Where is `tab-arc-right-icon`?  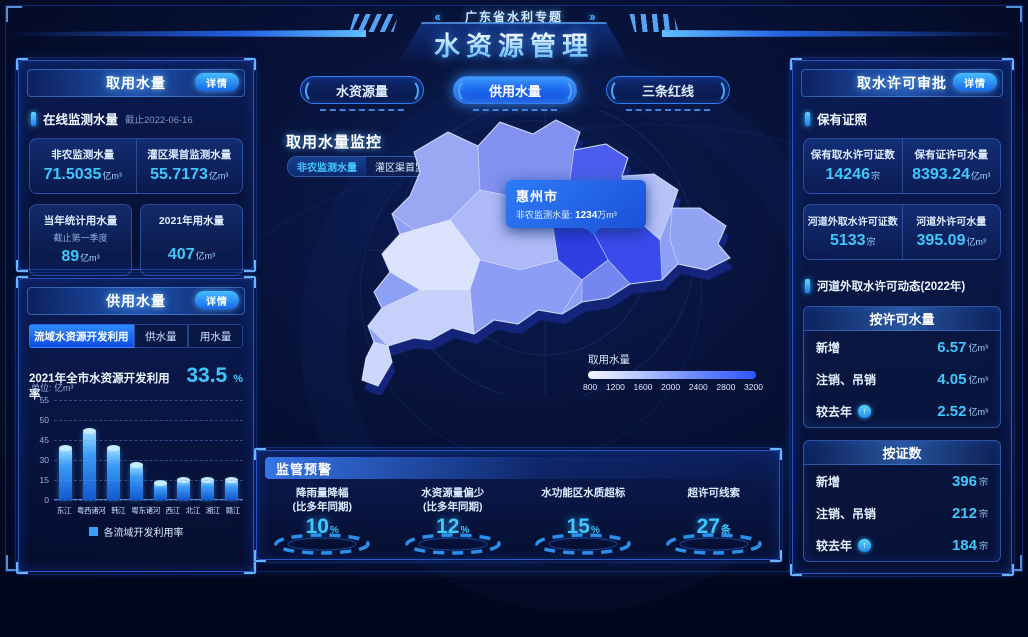 tab-arc-right-icon is located at coordinates (562, 91).